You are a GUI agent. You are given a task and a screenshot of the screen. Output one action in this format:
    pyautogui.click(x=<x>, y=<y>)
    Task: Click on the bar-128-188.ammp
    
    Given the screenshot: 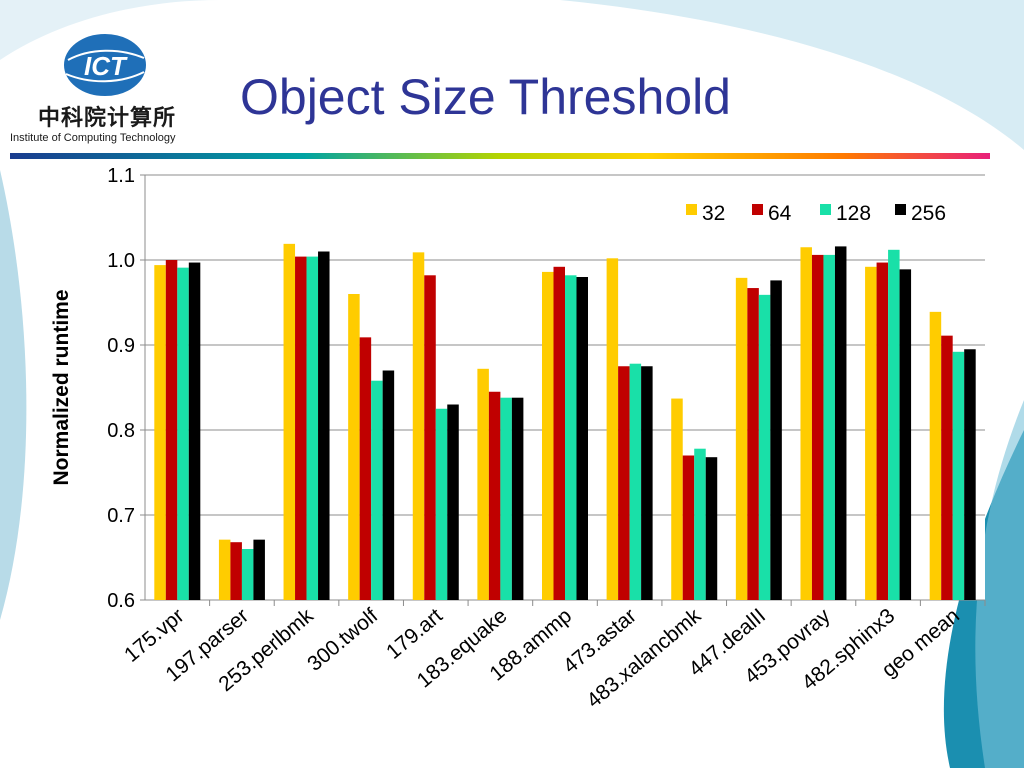 What is the action you would take?
    pyautogui.click(x=571, y=437)
    